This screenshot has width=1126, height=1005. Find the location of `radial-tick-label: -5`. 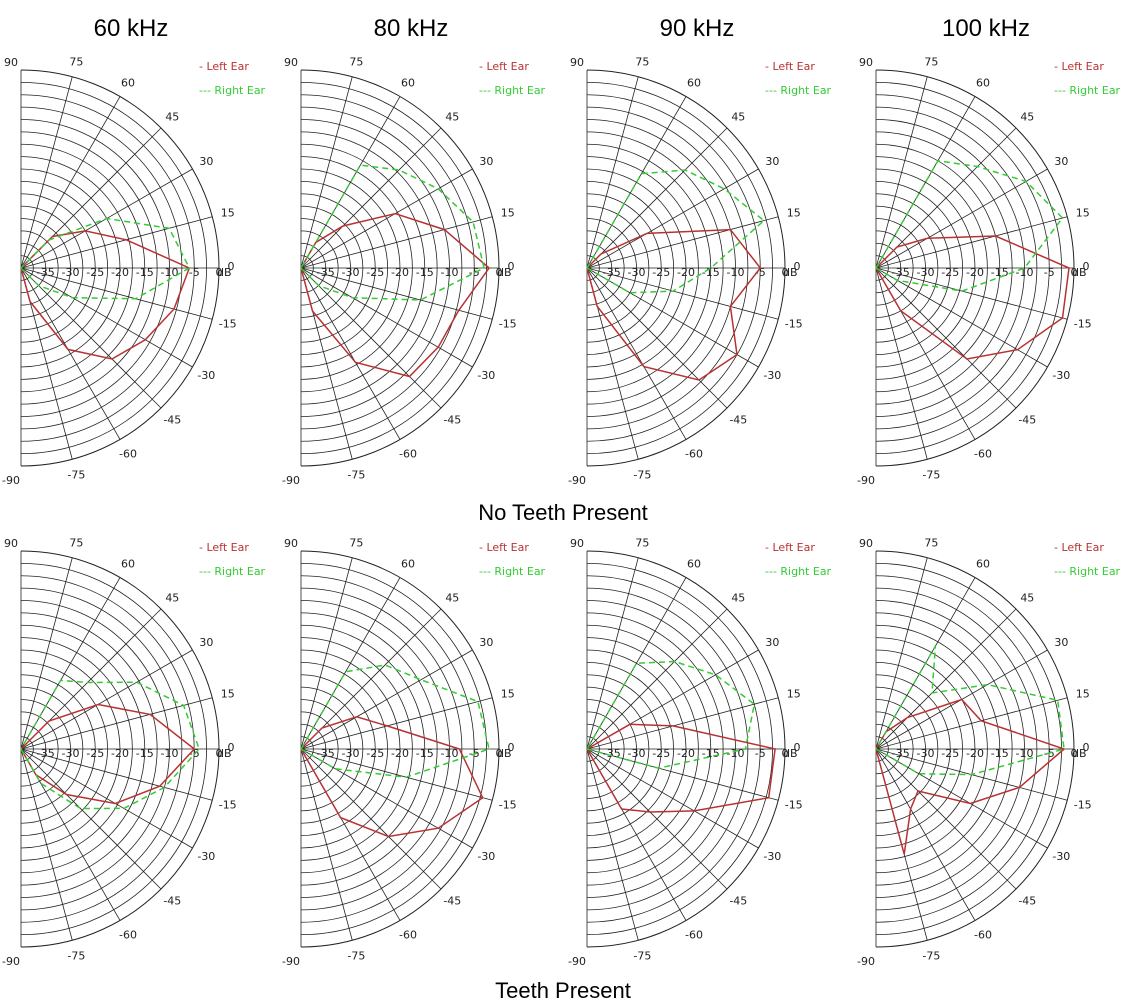

radial-tick-label: -5 is located at coordinates (1049, 272).